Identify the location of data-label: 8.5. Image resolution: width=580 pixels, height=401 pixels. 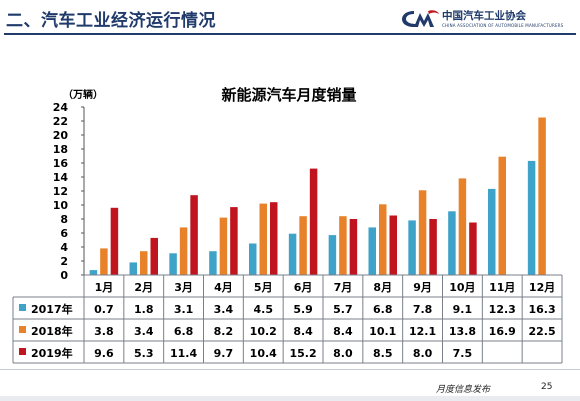
(383, 353).